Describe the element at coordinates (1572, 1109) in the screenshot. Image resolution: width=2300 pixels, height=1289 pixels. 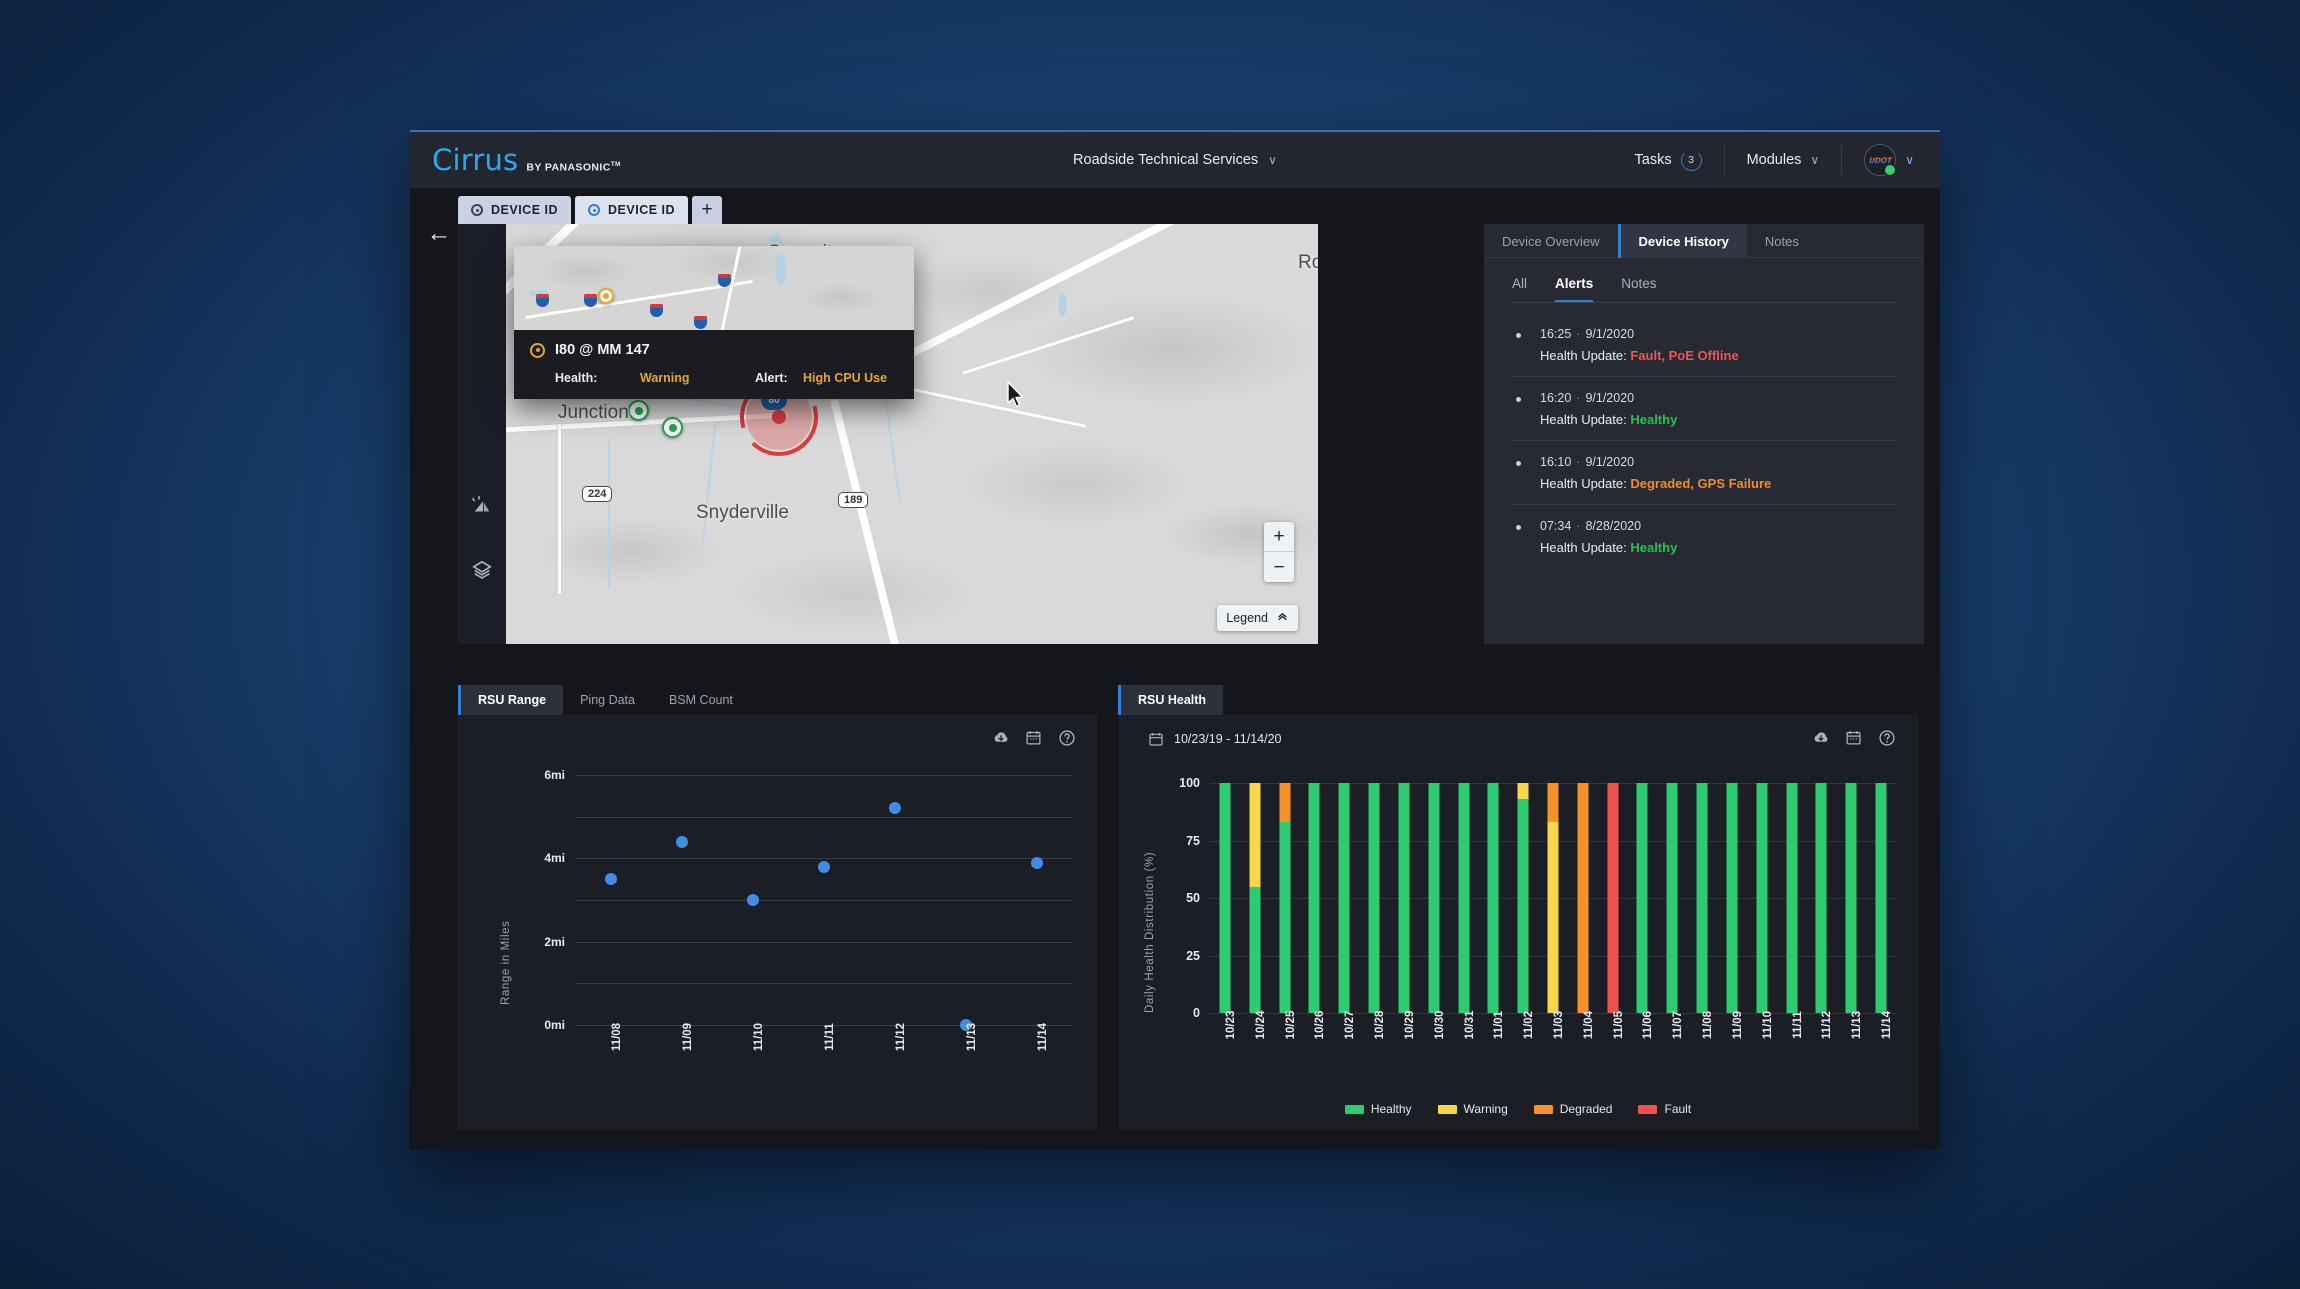
I see `legend-item-degraded: Degraded` at that location.